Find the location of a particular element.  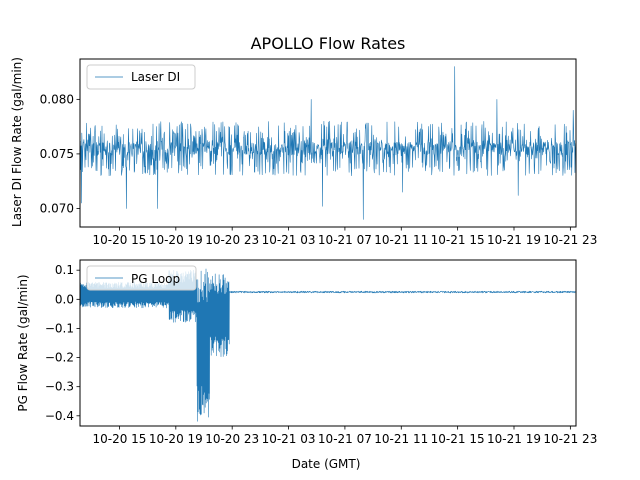

laser-di-legend: Laser DI is located at coordinates (141, 77).